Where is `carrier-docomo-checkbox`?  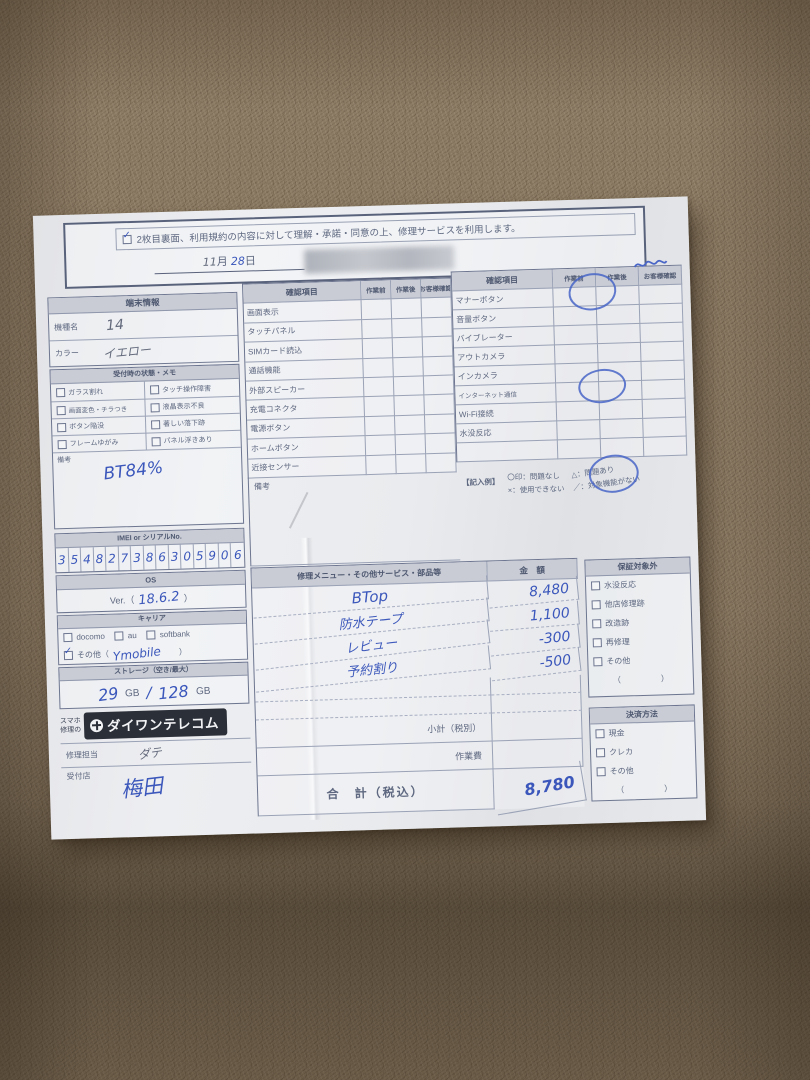
carrier-docomo-checkbox is located at coordinates (68, 637).